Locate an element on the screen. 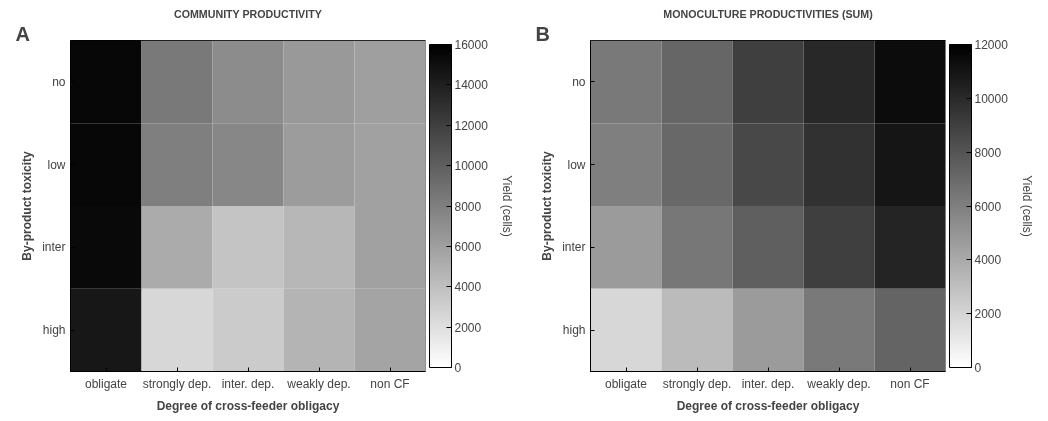 The width and height of the screenshot is (1048, 421). color-bar-label: 16000 is located at coordinates (471, 45).